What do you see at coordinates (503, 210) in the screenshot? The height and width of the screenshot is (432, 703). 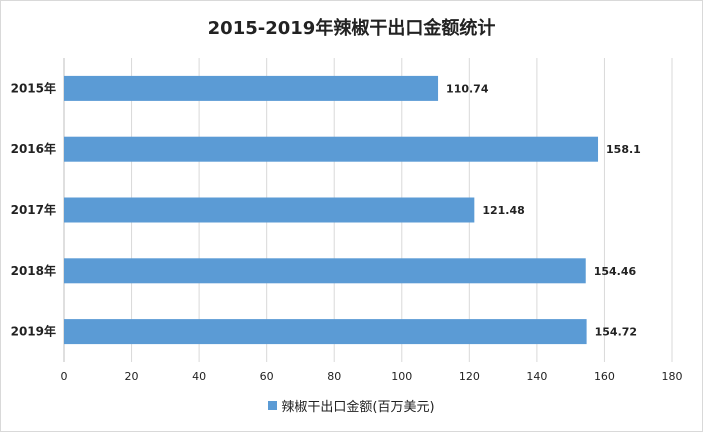 I see `data-label: 121.48` at bounding box center [503, 210].